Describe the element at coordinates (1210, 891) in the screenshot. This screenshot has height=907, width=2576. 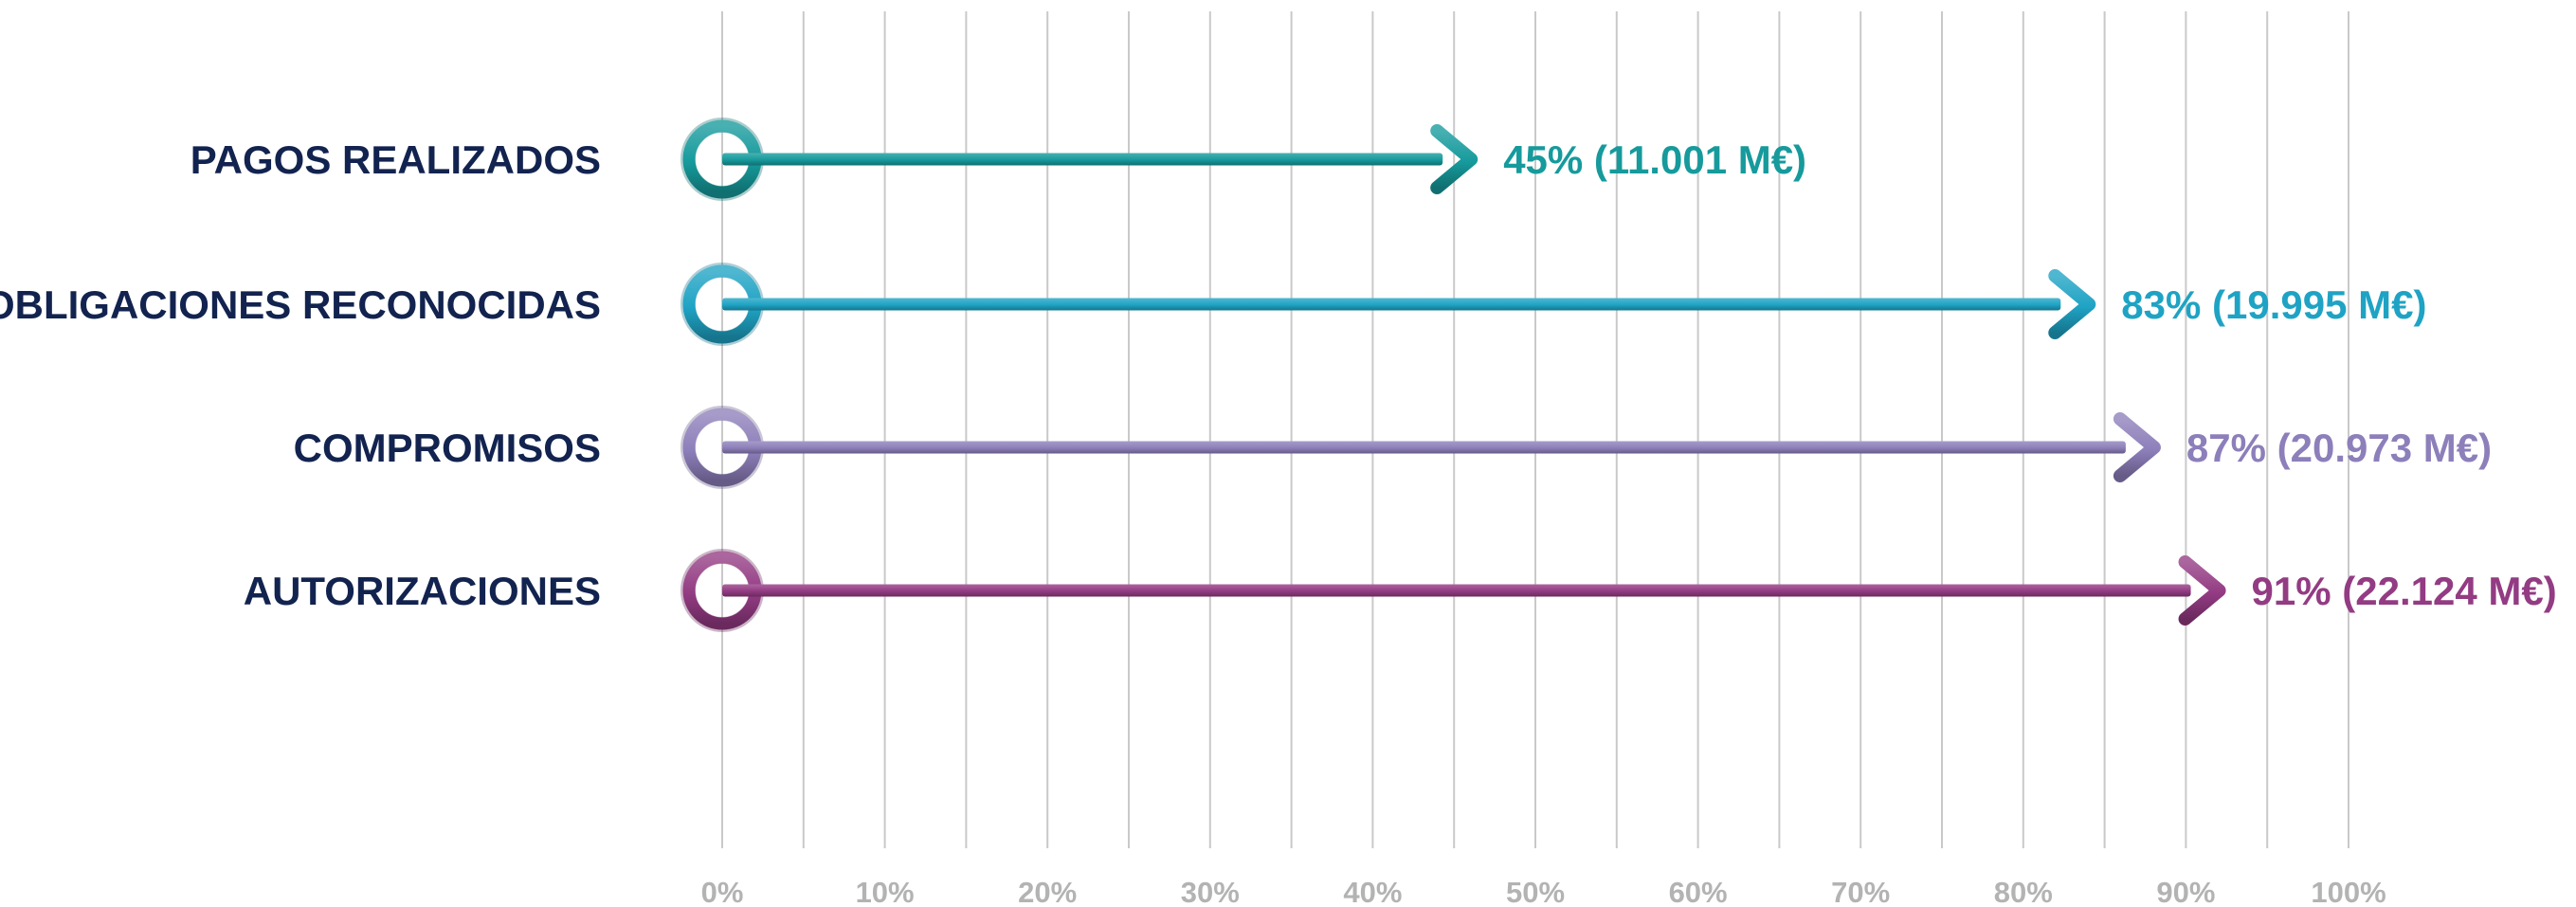
I see `x-tick-label: 30%` at that location.